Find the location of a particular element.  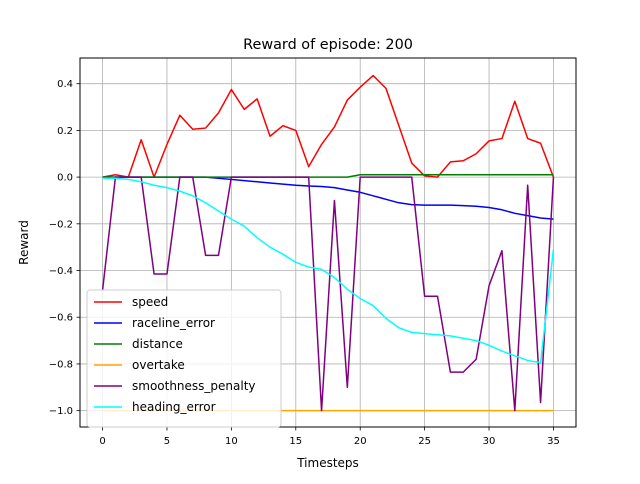

legend-label: overtake is located at coordinates (158, 365).